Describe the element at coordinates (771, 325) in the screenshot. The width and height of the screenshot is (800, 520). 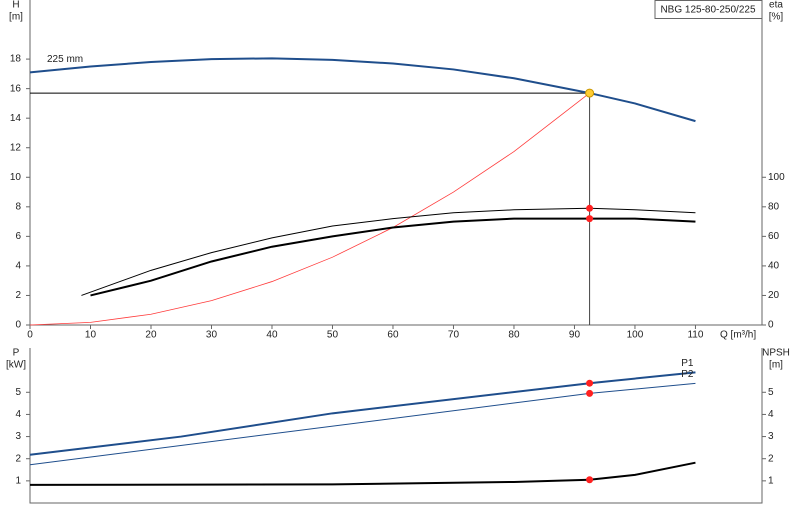
I see `y2-tick-label: 0` at that location.